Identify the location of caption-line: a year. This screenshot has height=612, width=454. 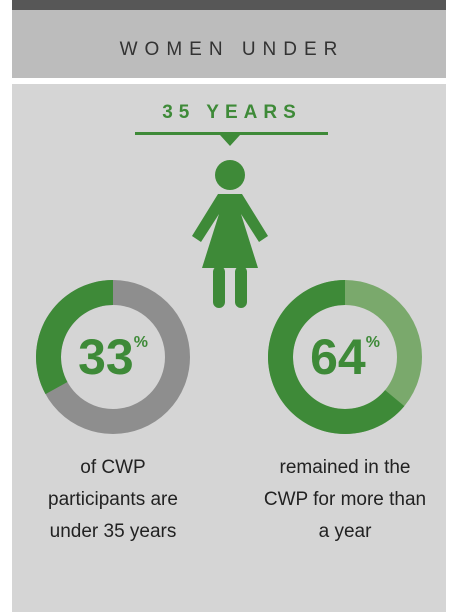
(345, 531).